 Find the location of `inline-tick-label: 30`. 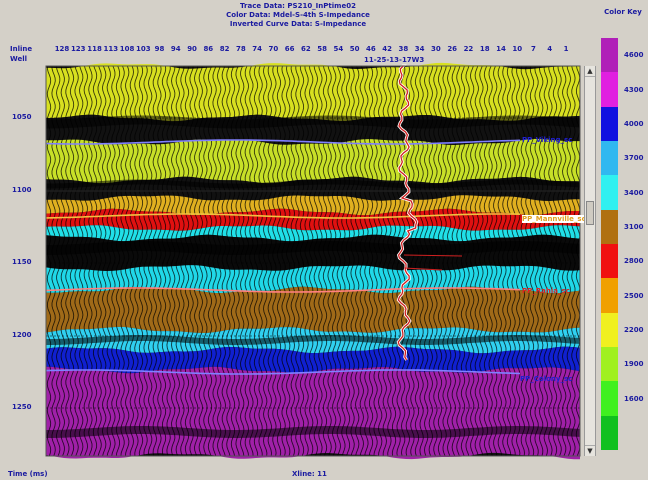

inline-tick-label: 30 is located at coordinates (436, 49).